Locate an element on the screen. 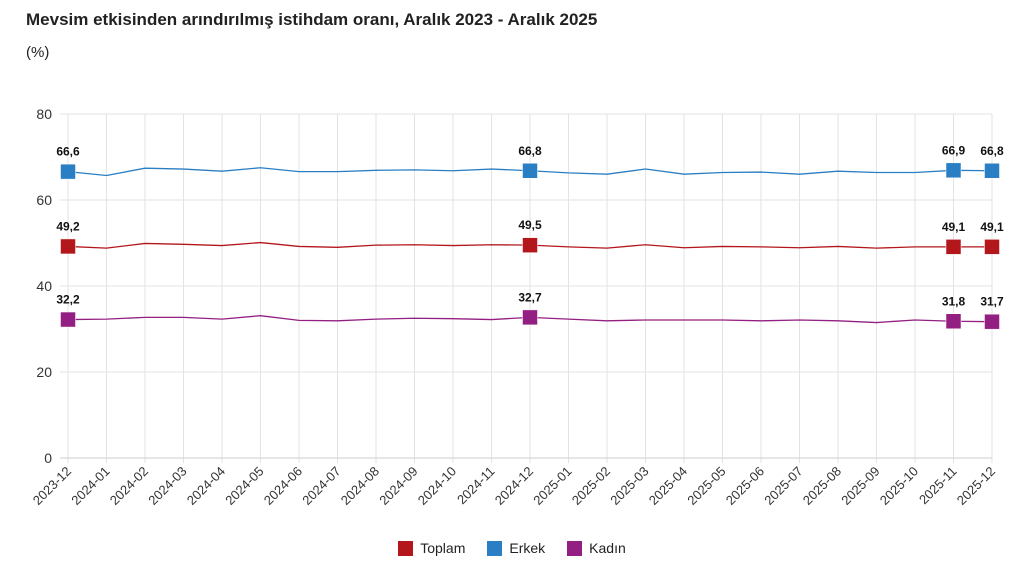 The height and width of the screenshot is (576, 1024). y-tick-label: 80 is located at coordinates (44, 114).